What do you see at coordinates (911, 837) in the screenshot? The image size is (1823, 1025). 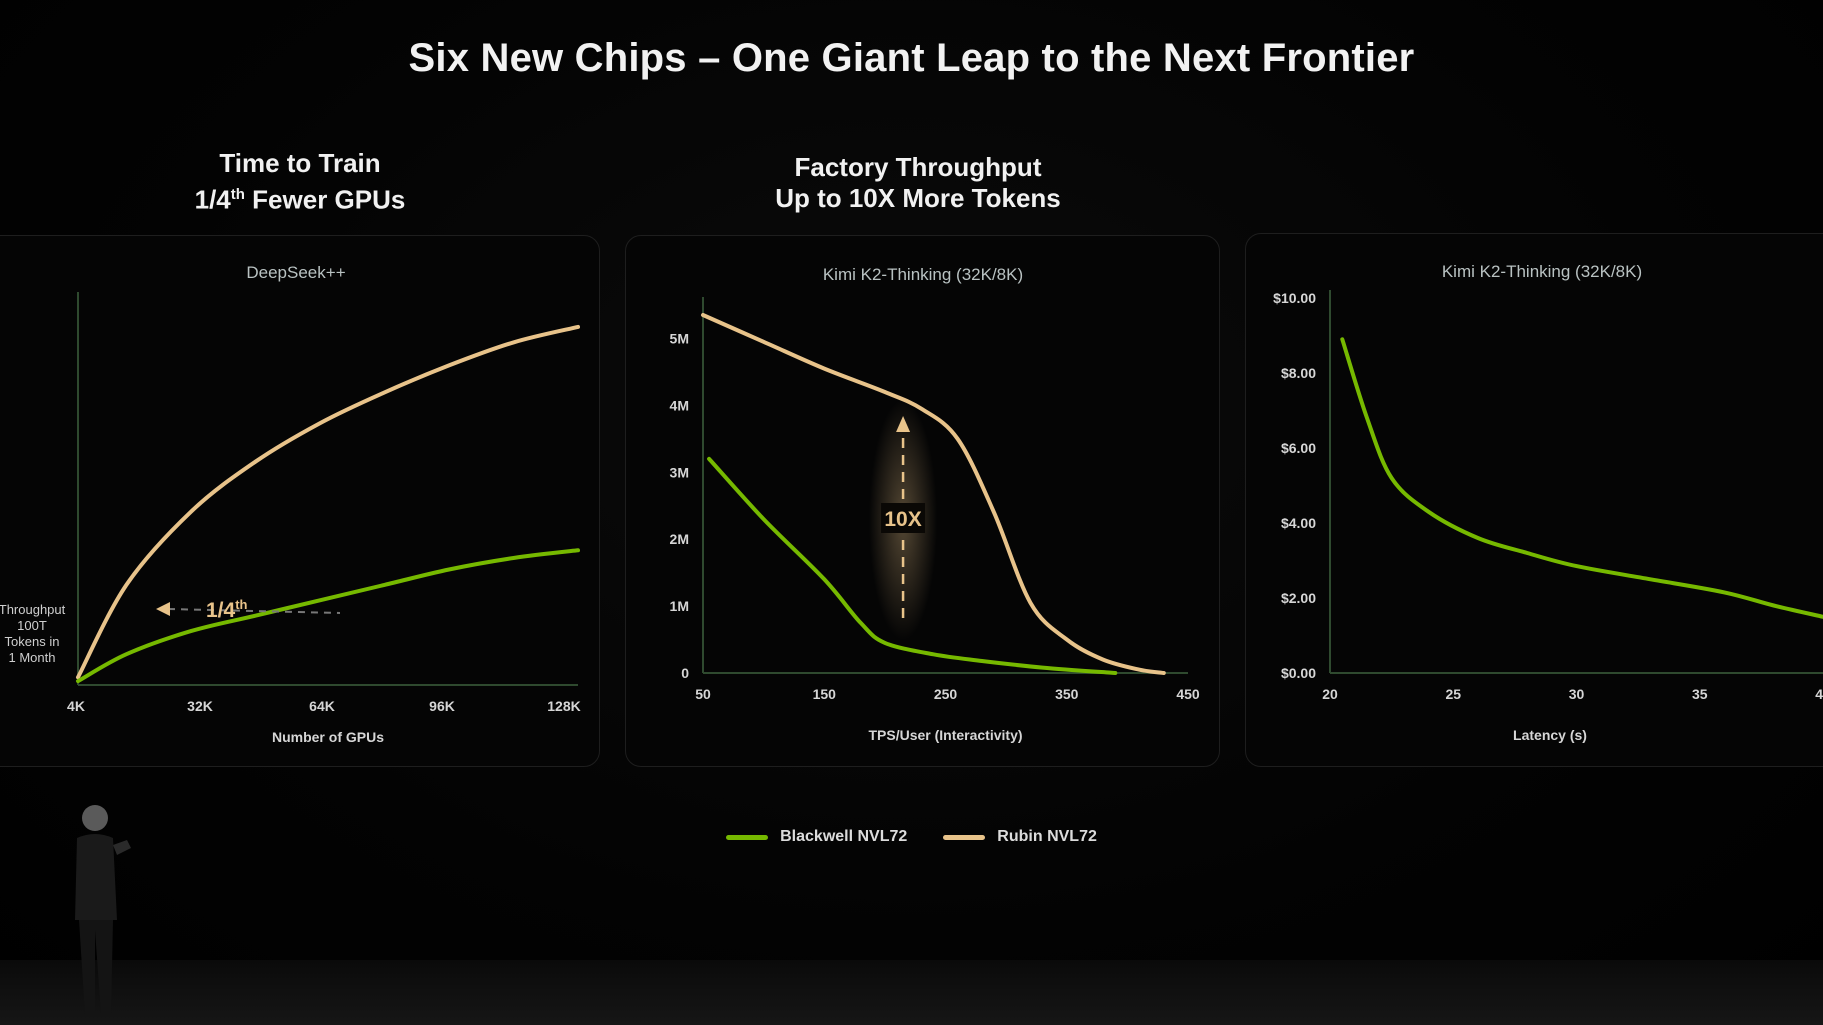 I see `legend: Blackwell NVL72 Rubin NVL72` at bounding box center [911, 837].